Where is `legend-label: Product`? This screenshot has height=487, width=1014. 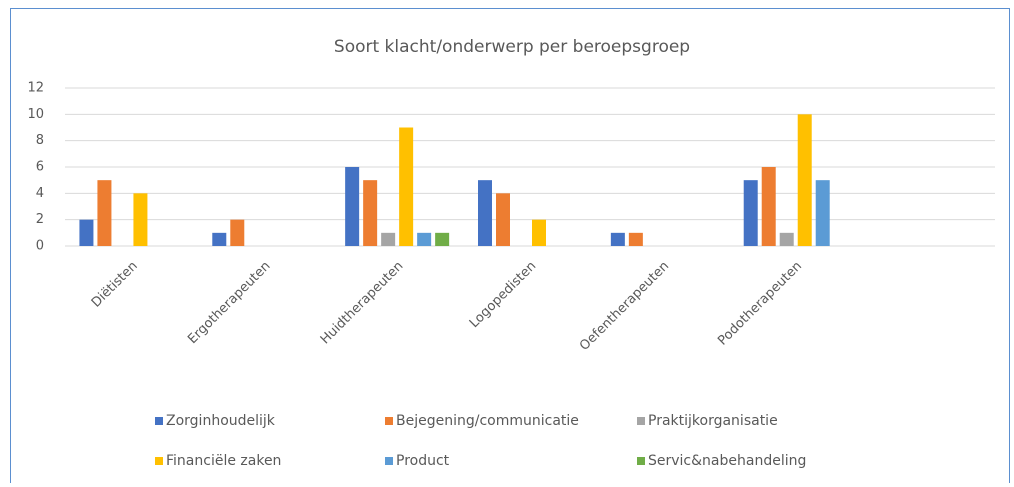 legend-label: Product is located at coordinates (423, 461).